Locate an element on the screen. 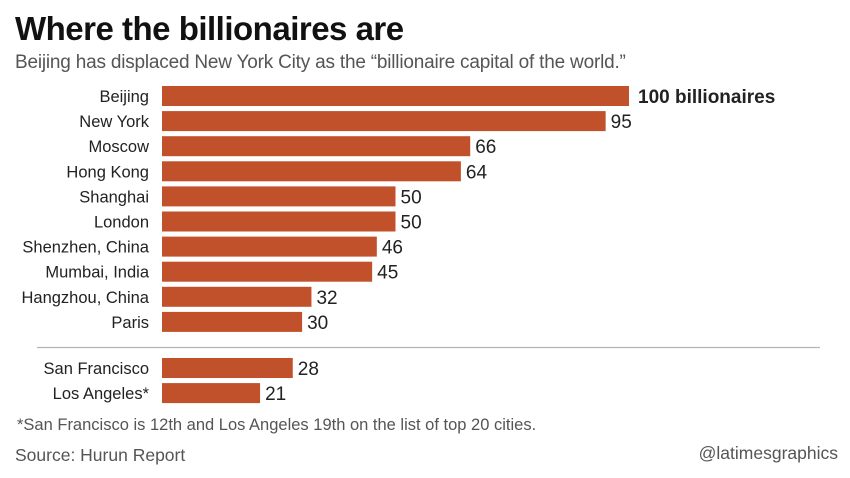 Image resolution: width=850 pixels, height=478 pixels. top-category-label: Moscow is located at coordinates (118, 147).